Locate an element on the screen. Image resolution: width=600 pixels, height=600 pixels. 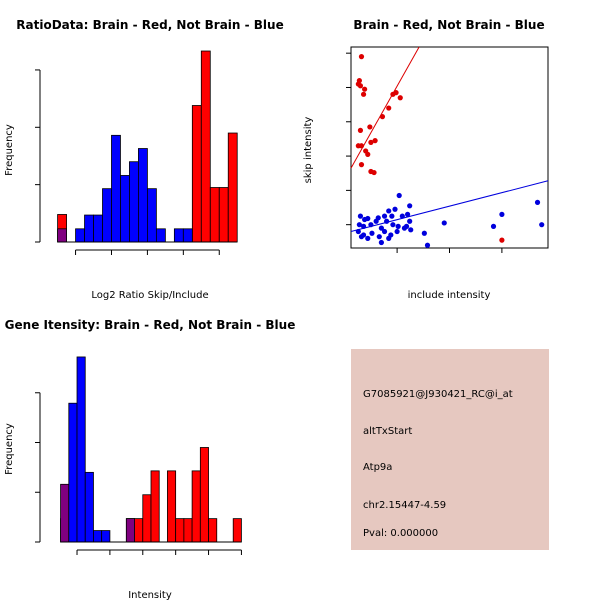
scatter-title: Brain - Red, Not Brain - Blue is located at coordinates (448, 25).